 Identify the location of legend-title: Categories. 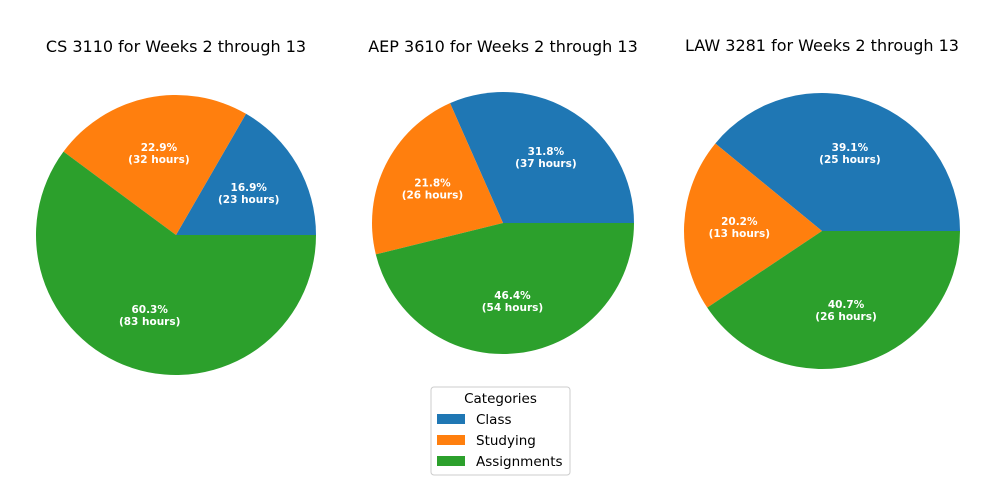
(500, 399).